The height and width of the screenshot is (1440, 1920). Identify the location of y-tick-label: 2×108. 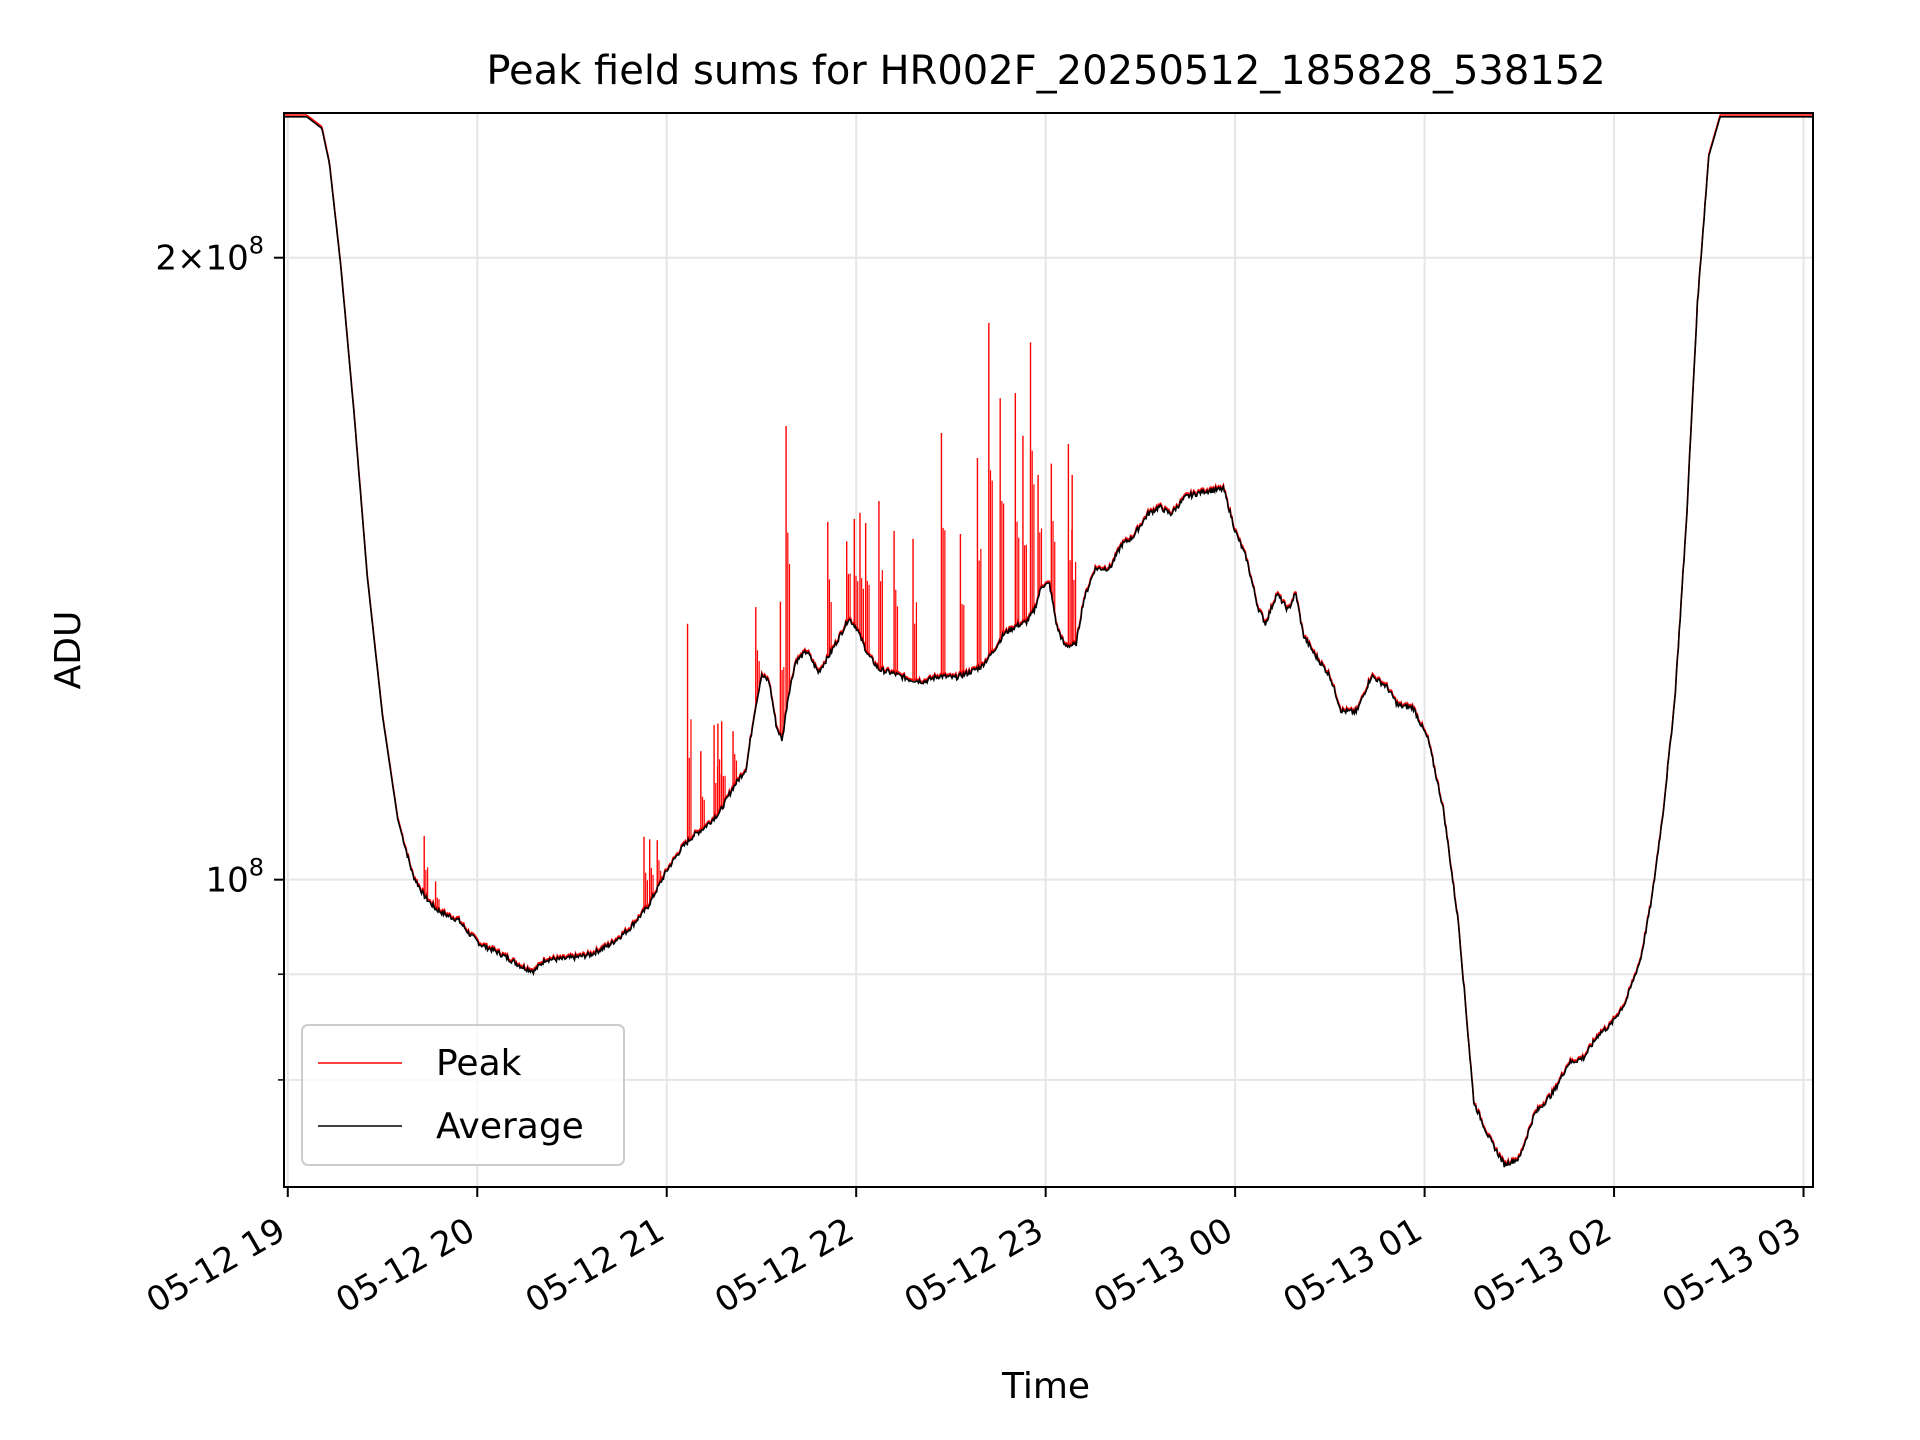
(209, 255).